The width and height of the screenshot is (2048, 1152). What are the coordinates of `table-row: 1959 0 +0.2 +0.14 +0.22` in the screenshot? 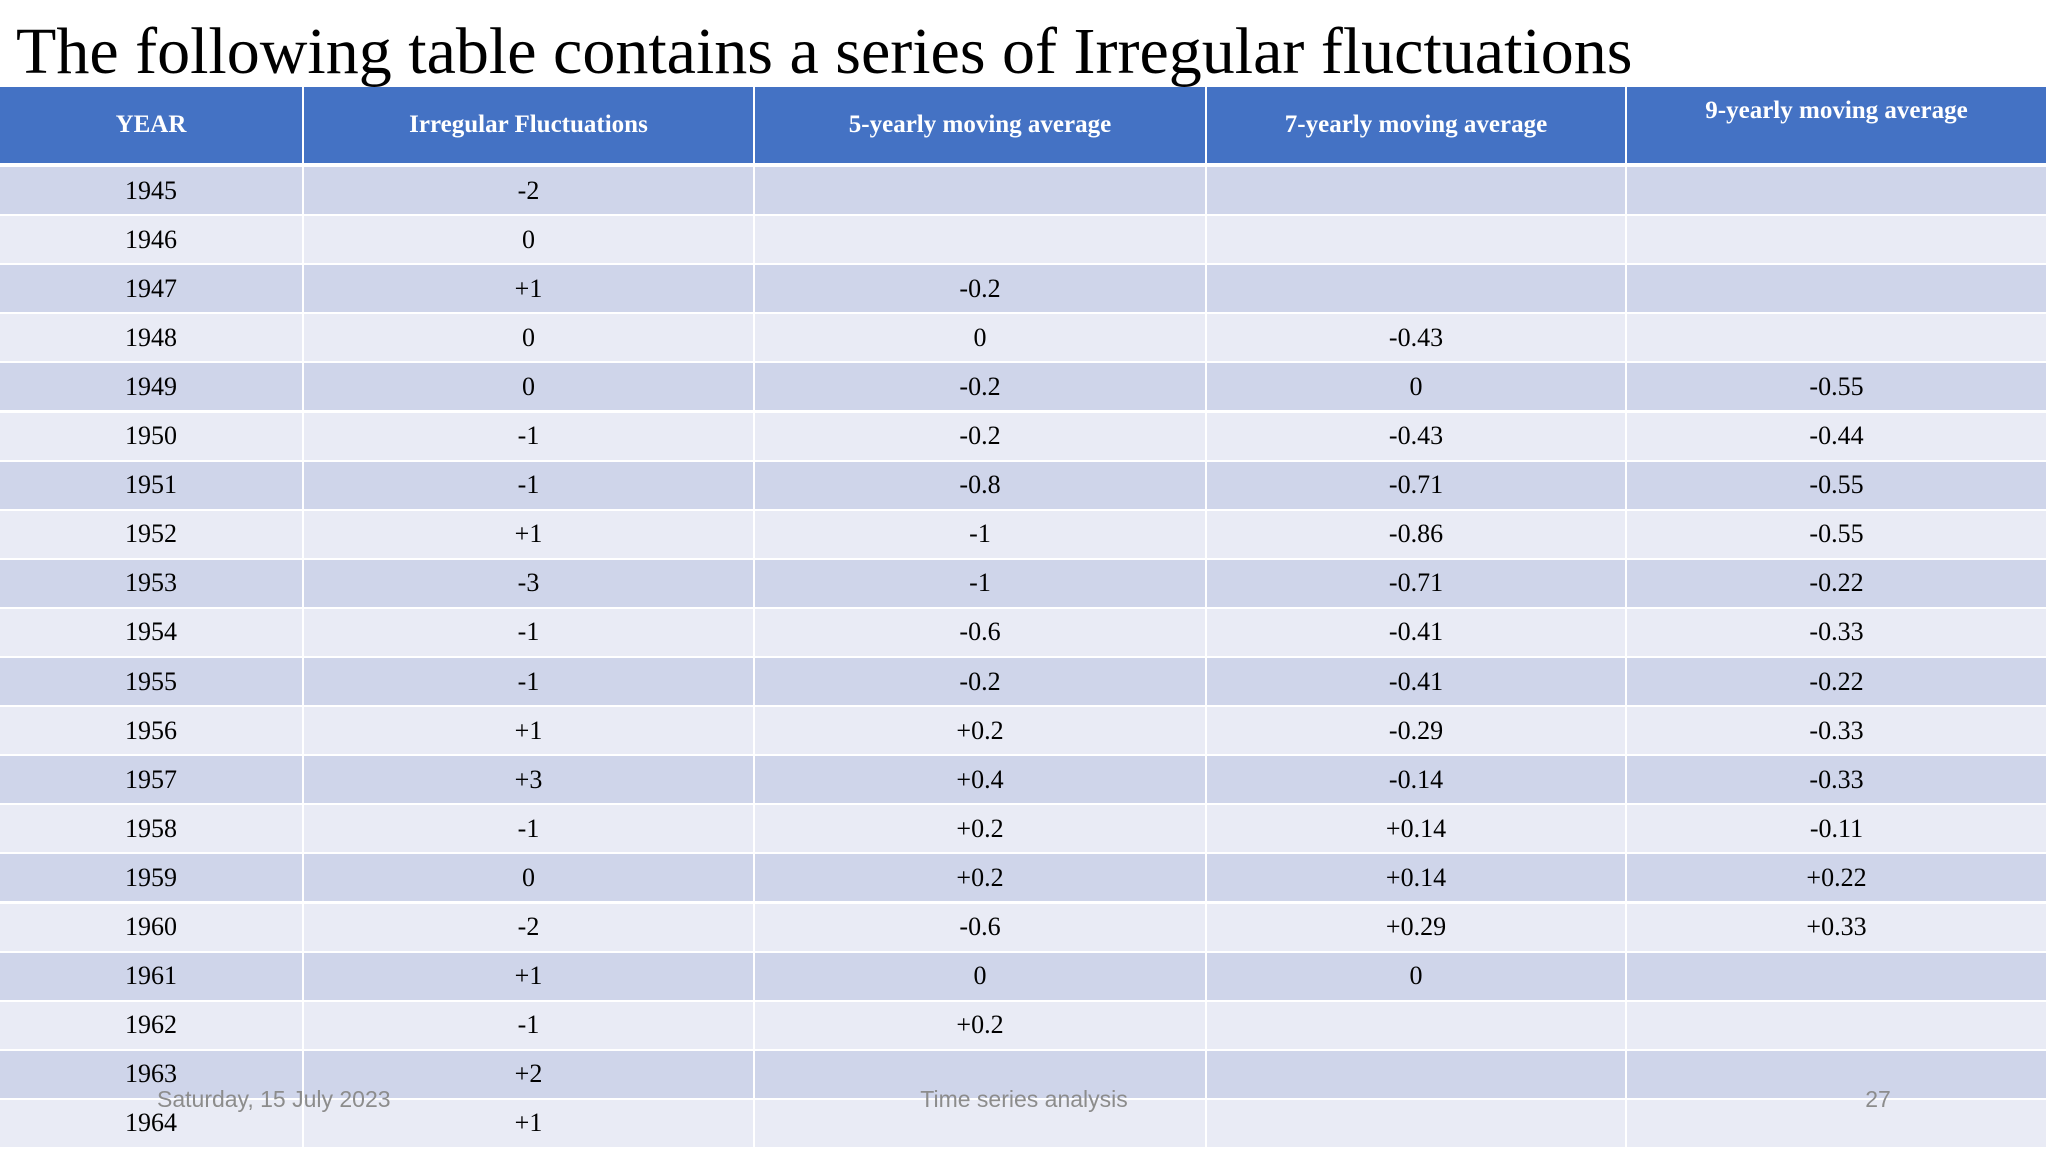 It's located at (1024, 879).